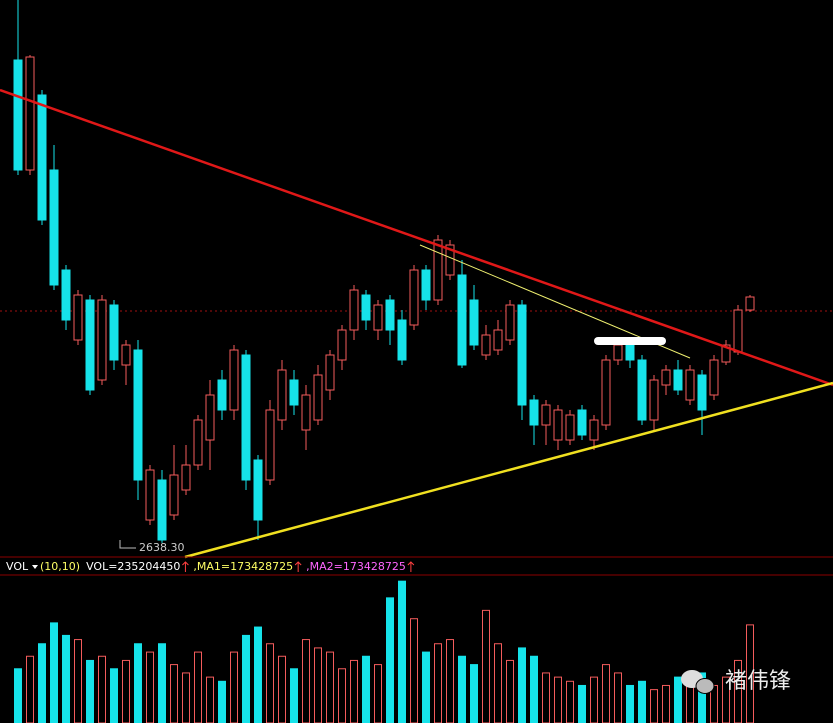  Describe the element at coordinates (127, 544) in the screenshot. I see `low-pointer` at that location.